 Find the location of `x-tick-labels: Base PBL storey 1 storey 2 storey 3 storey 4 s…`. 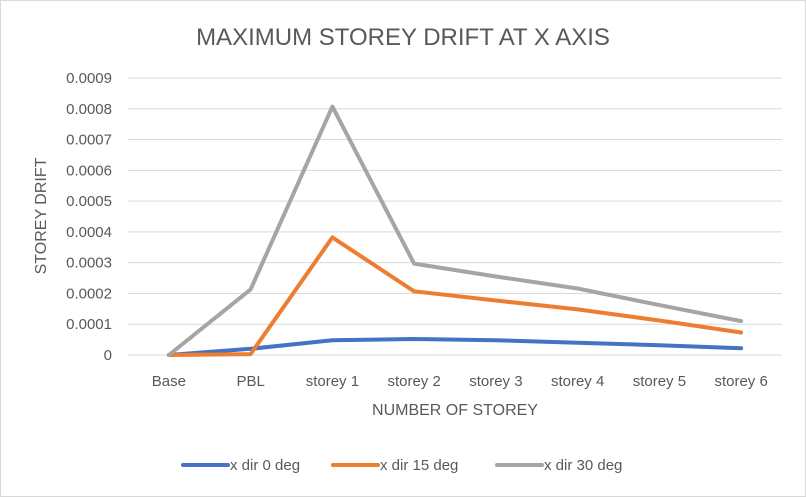

x-tick-labels: Base PBL storey 1 storey 2 storey 3 storey 4 s… is located at coordinates (460, 381).